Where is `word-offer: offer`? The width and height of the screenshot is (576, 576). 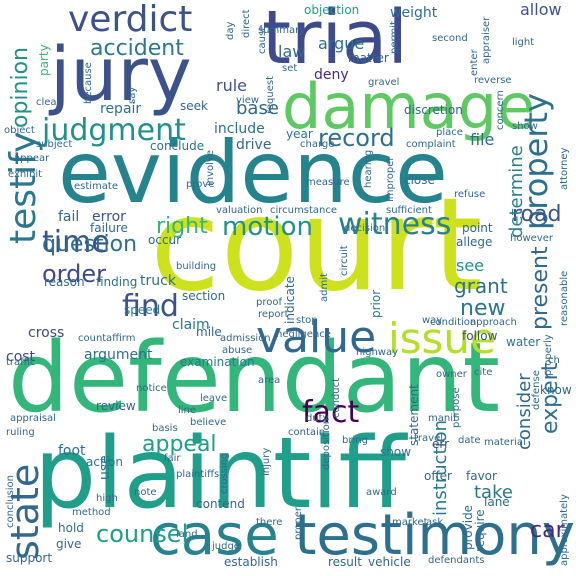
word-offer: offer is located at coordinates (438, 476).